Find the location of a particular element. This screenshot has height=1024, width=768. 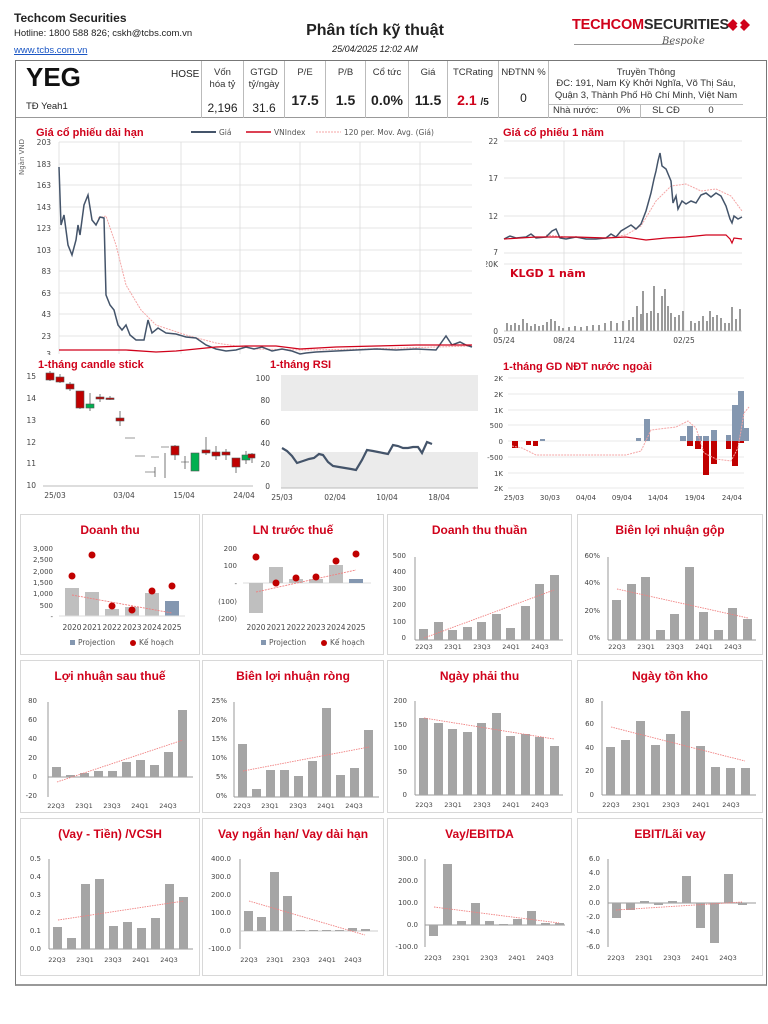

svg-text: -100.0 is located at coordinates (219, 949).